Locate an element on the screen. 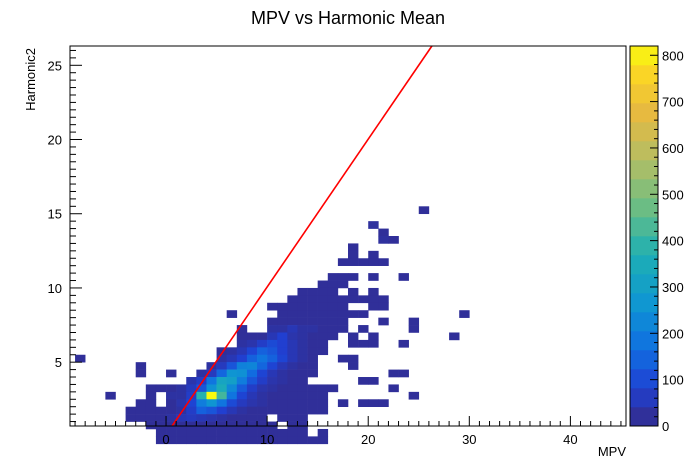  color-tick-label: 500 is located at coordinates (673, 194).